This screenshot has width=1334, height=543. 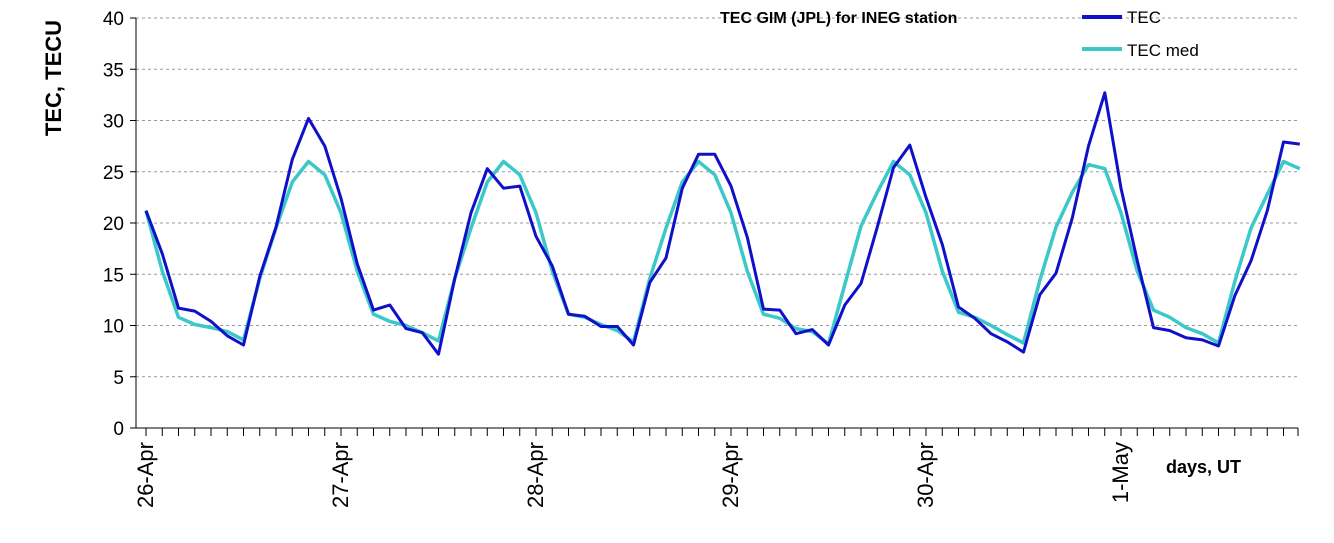 What do you see at coordinates (53, 78) in the screenshot?
I see `y-axis-title: TEC, TECU` at bounding box center [53, 78].